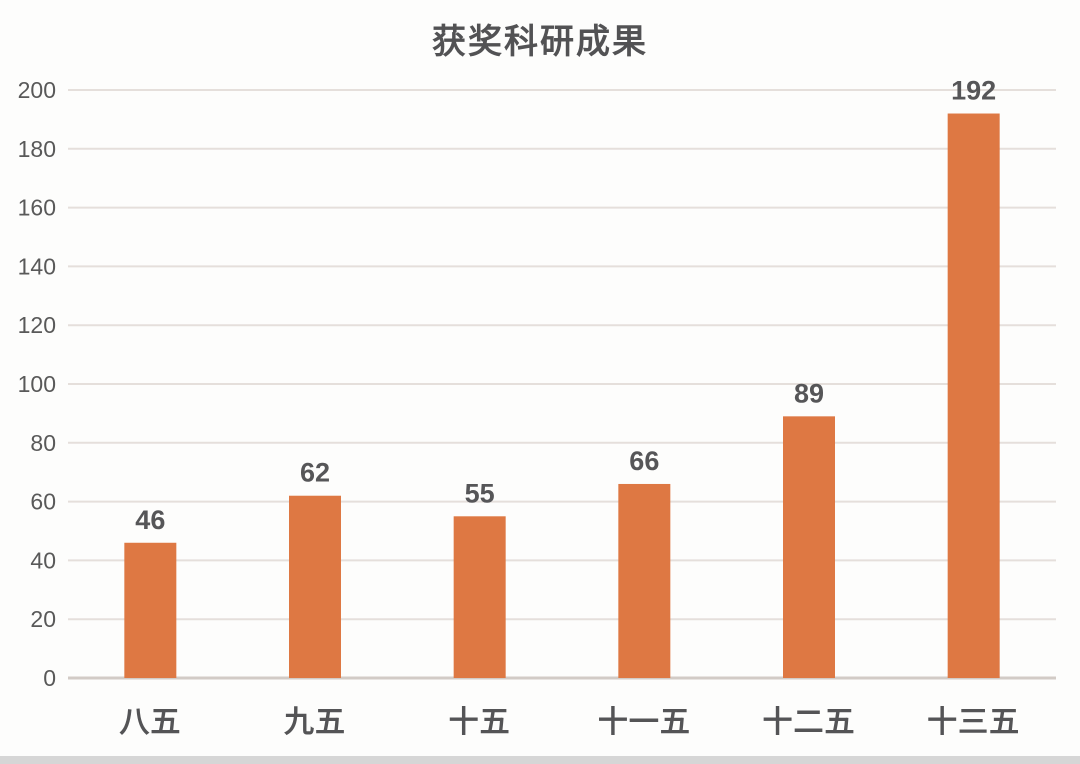  Describe the element at coordinates (43, 502) in the screenshot. I see `y-tick-label: 60` at that location.